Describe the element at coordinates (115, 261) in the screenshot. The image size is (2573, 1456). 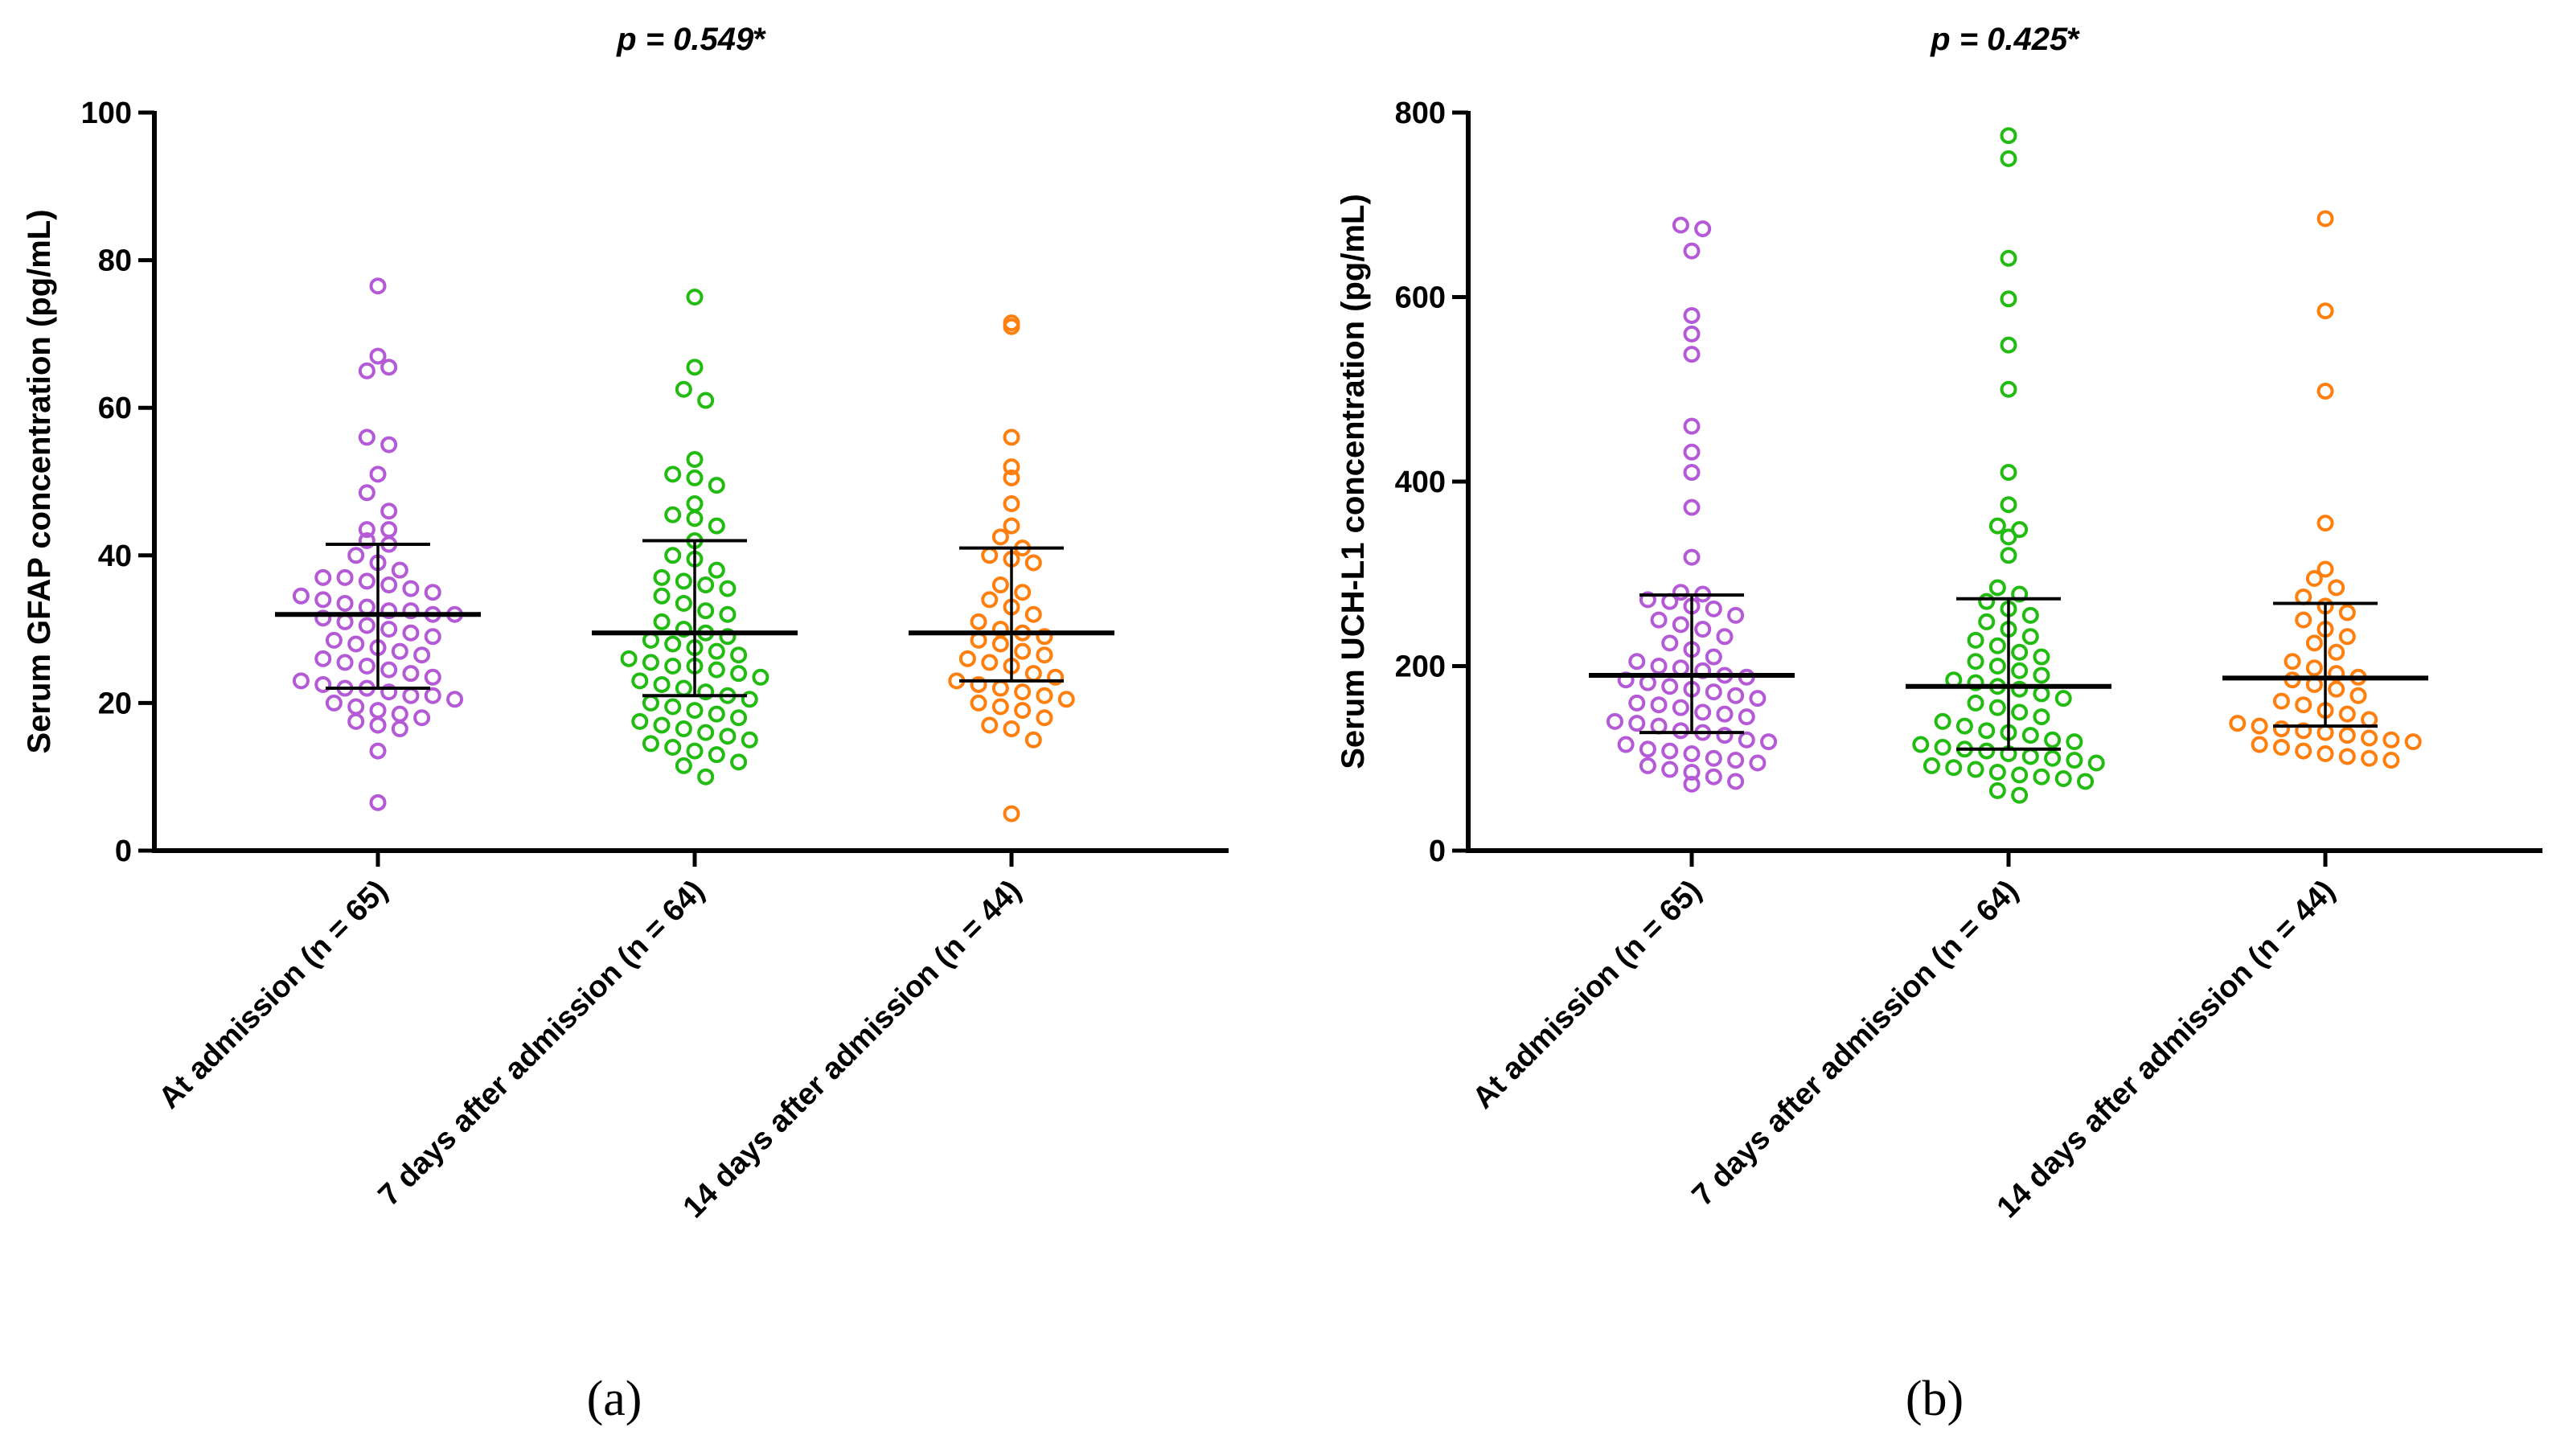
I see `y-tick-label: 80` at that location.